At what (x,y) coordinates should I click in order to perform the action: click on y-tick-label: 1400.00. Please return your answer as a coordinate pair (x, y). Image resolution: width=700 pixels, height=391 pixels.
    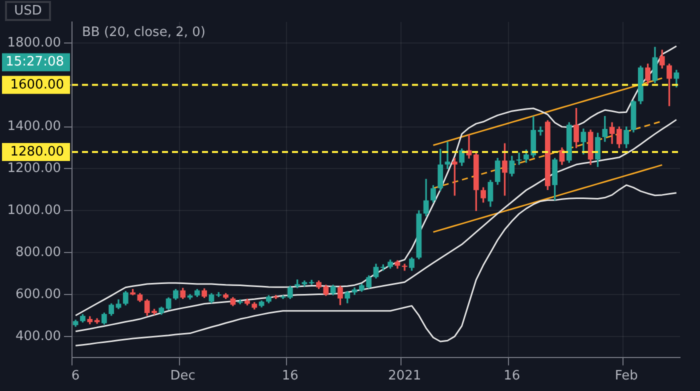
    Looking at the image, I should click on (34, 126).